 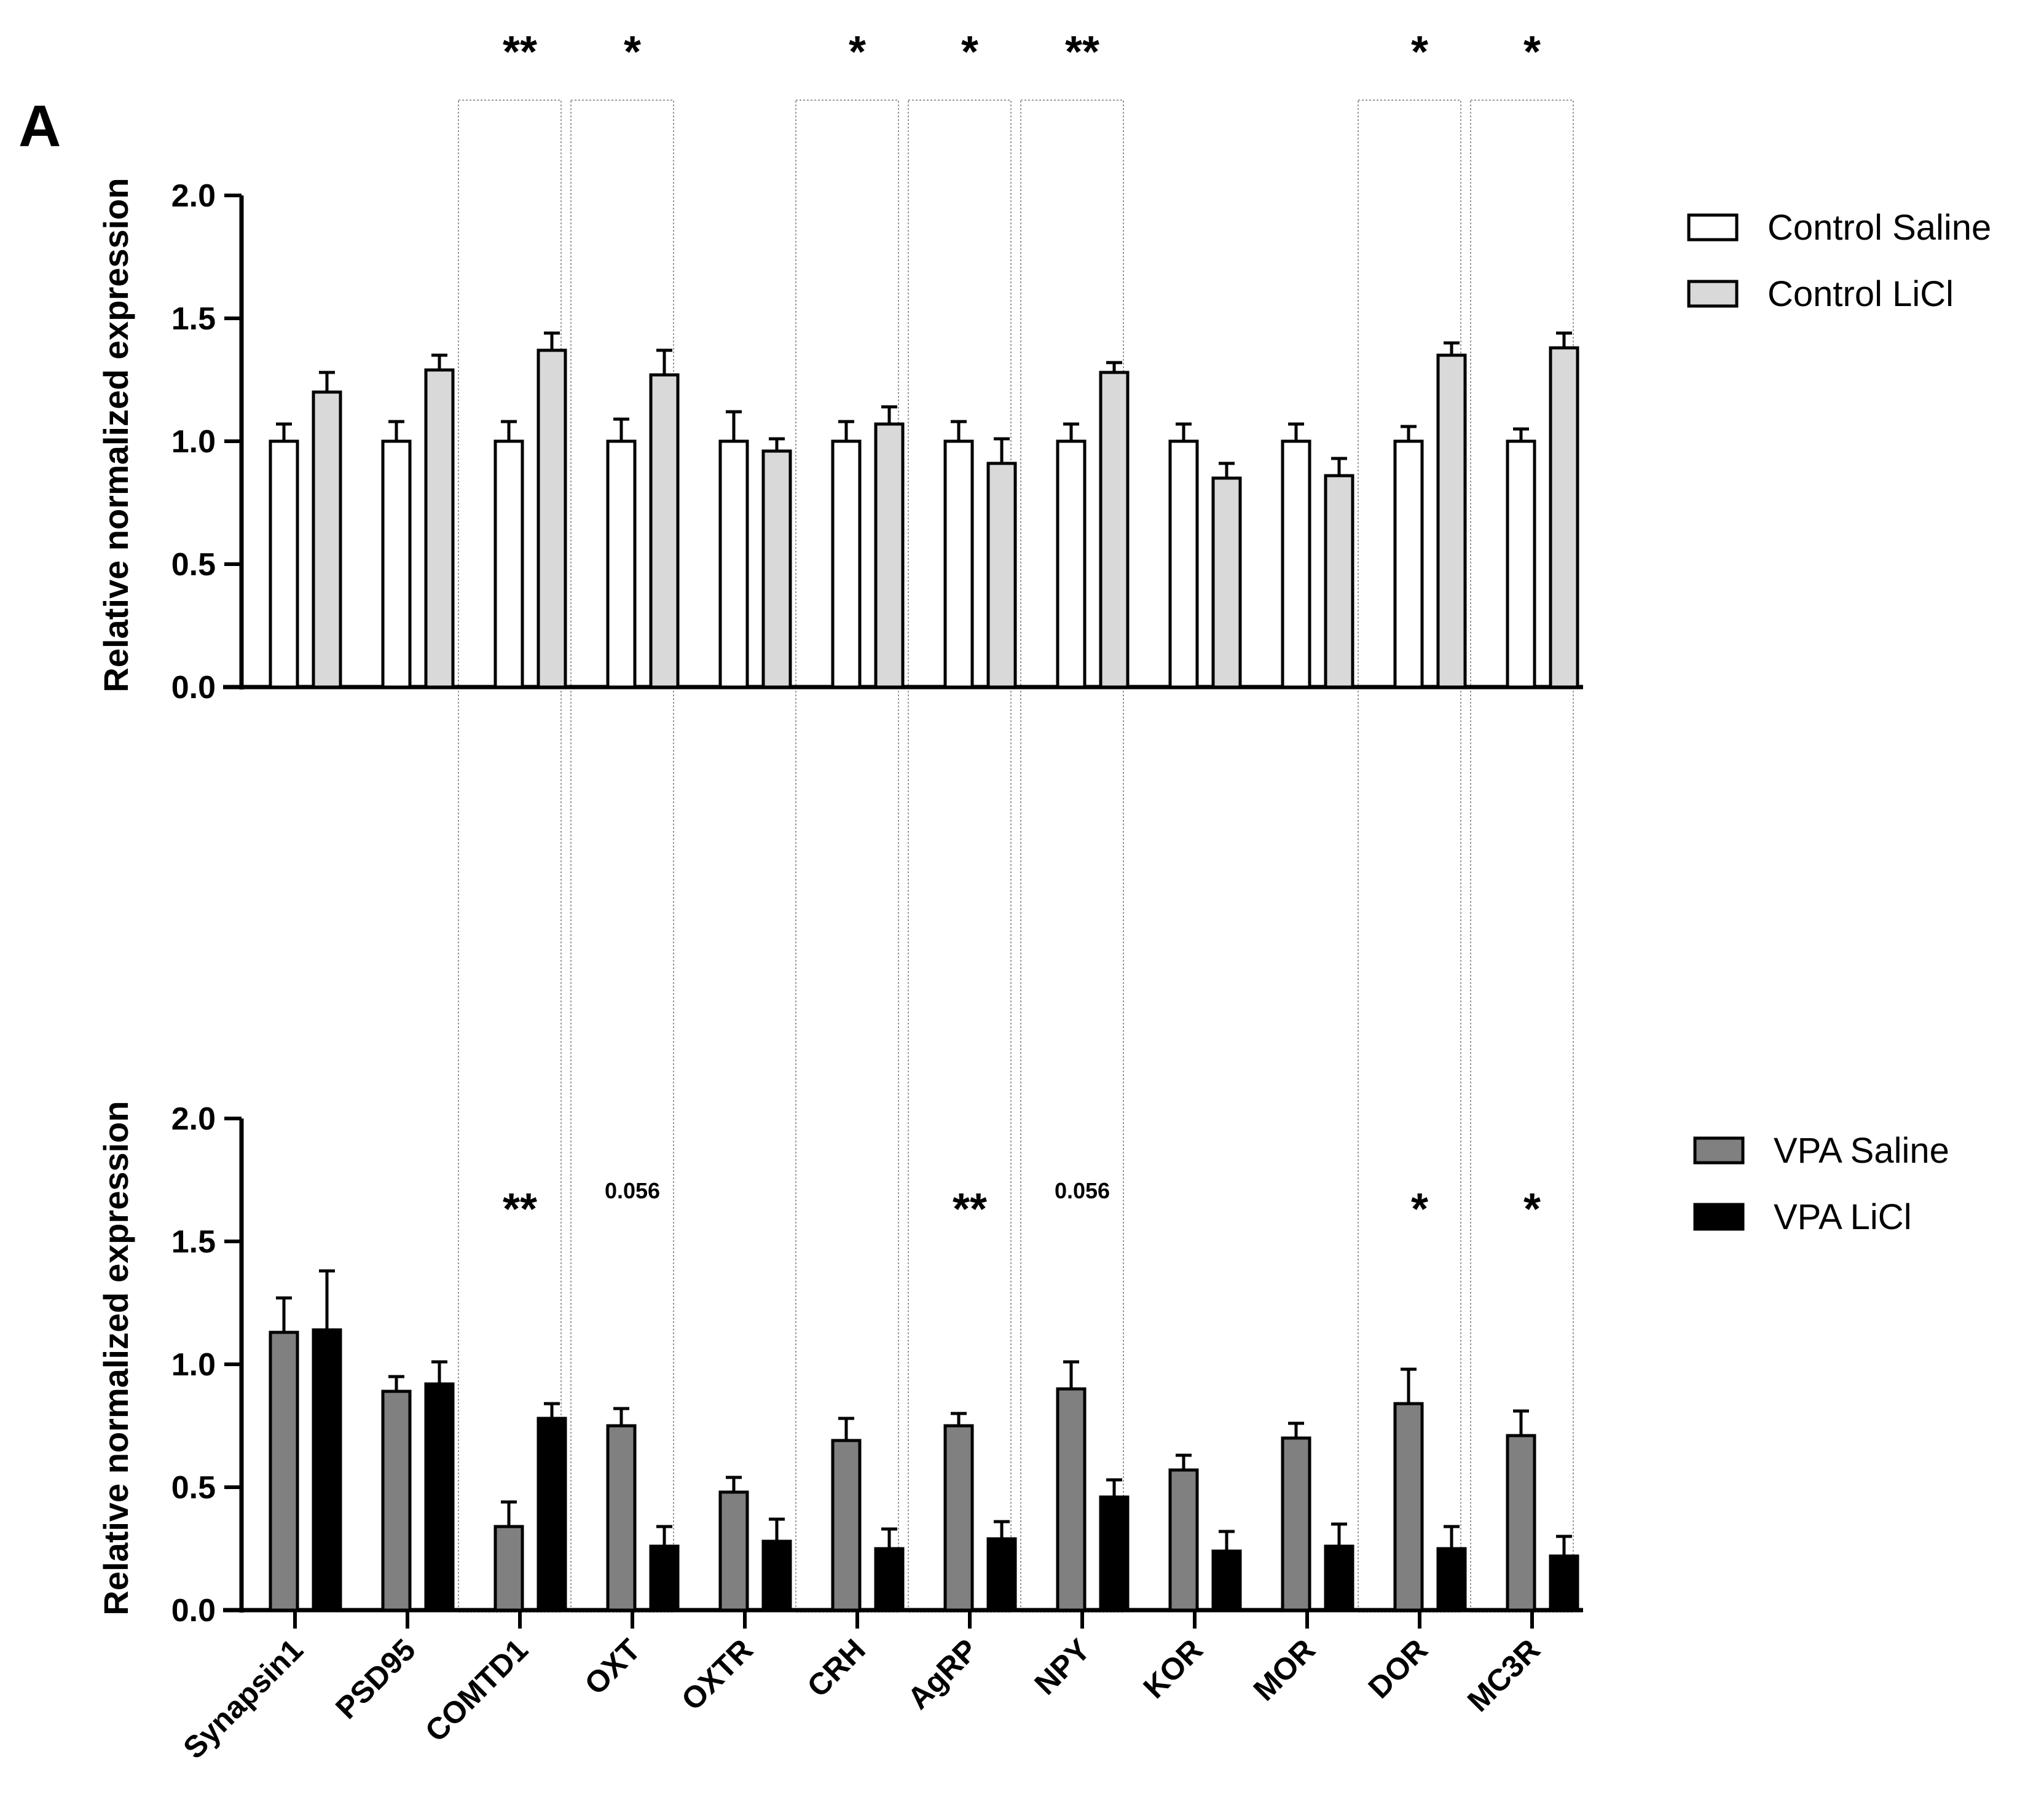 I want to click on bar-vpa-licl-synapsin1, so click(x=327, y=1470).